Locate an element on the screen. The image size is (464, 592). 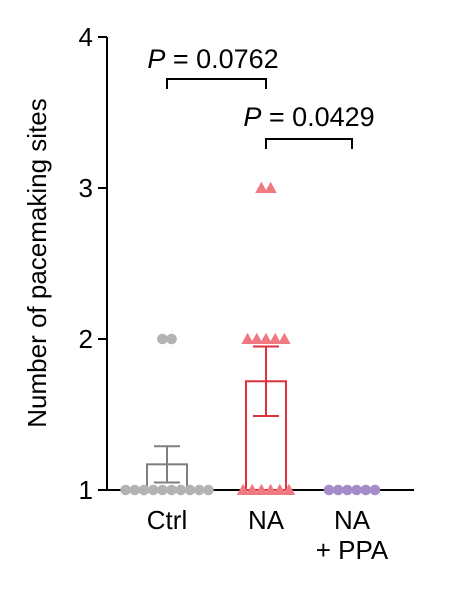
significance-brackets: P = 0.0762 P = 0.0429 is located at coordinates (261, 96).